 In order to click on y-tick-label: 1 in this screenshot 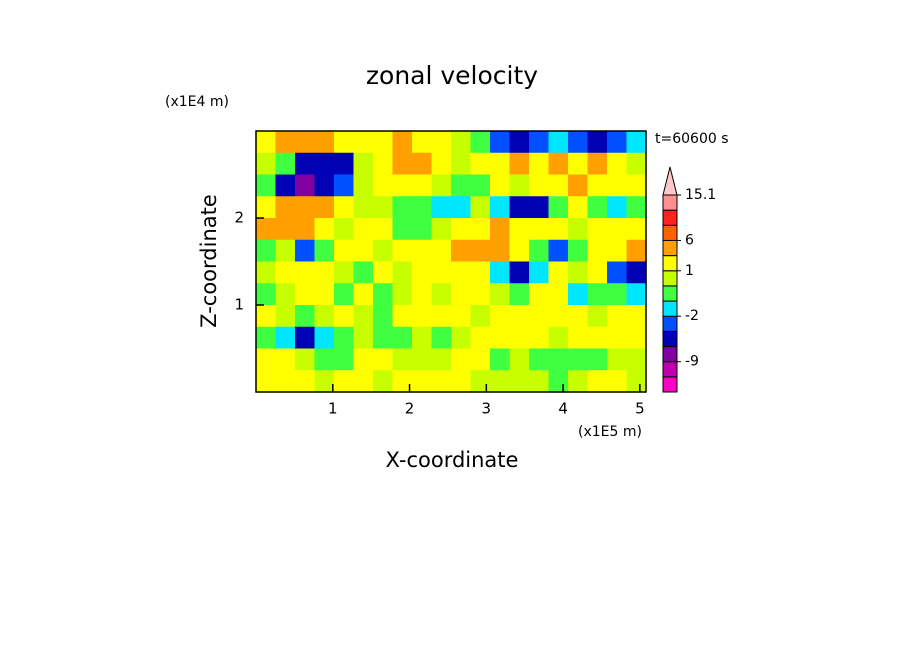, I will do `click(239, 305)`.